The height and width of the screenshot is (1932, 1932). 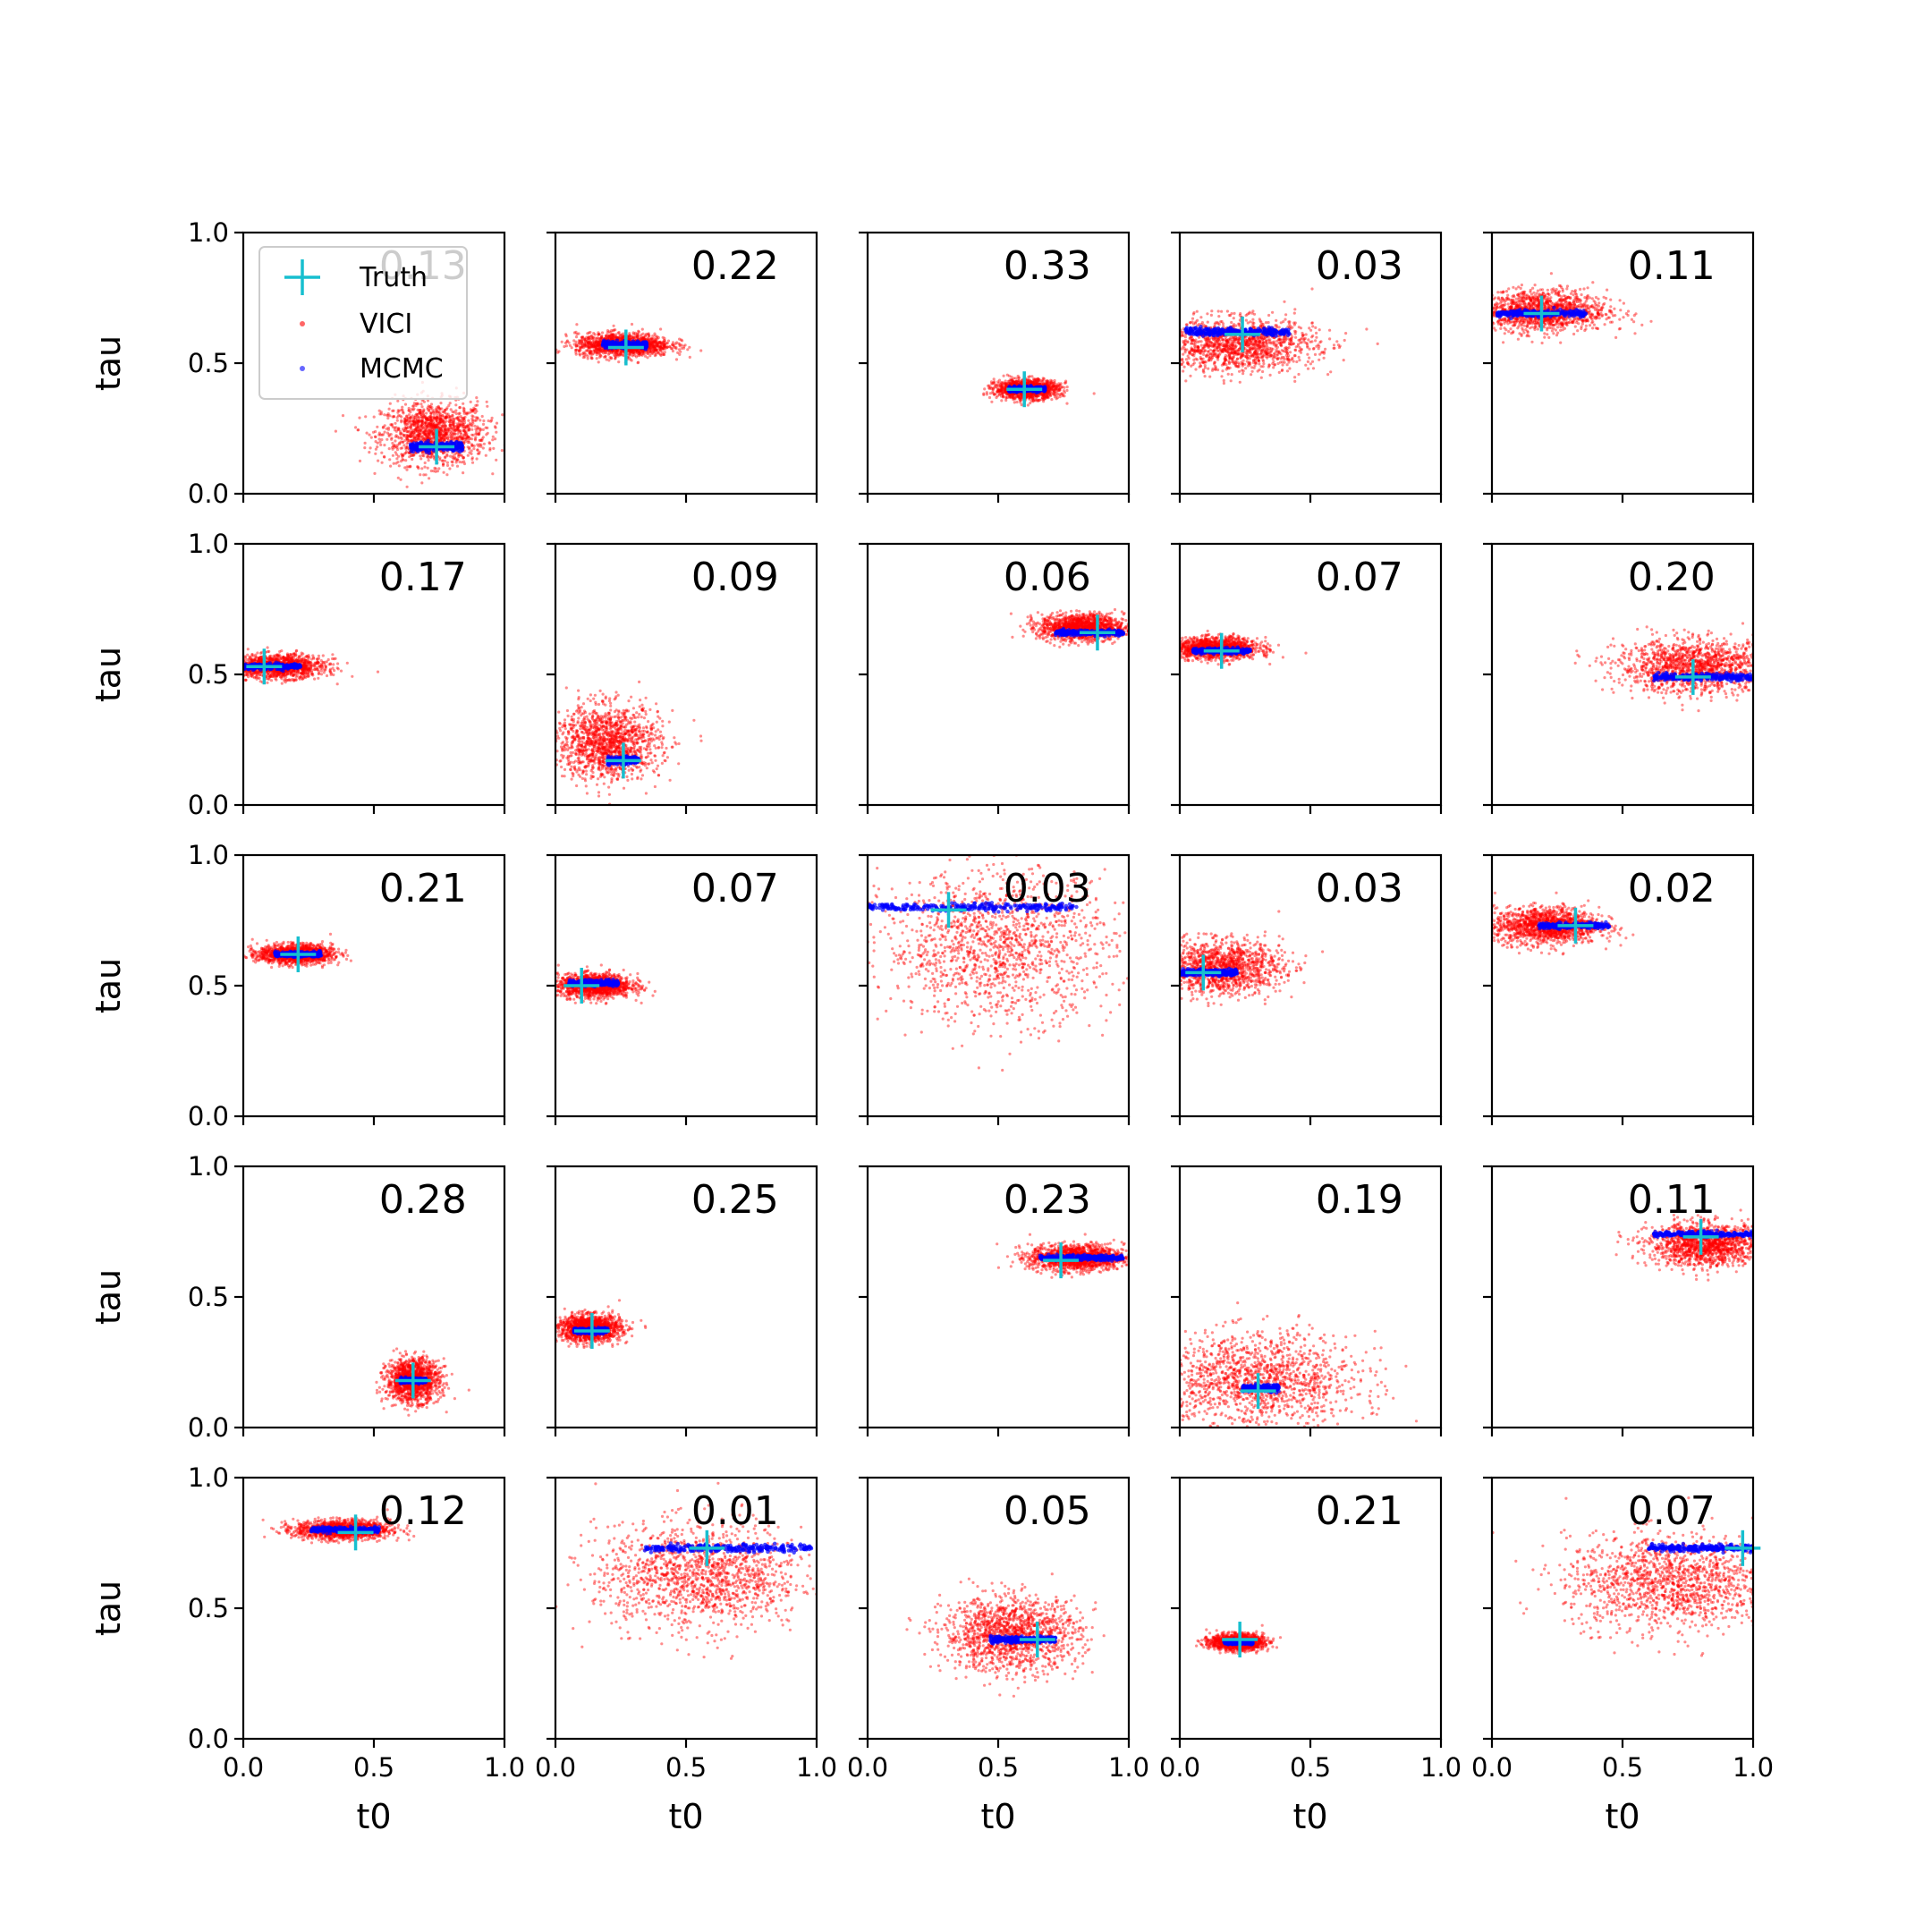 I want to click on truth-marker, so click(x=437, y=446).